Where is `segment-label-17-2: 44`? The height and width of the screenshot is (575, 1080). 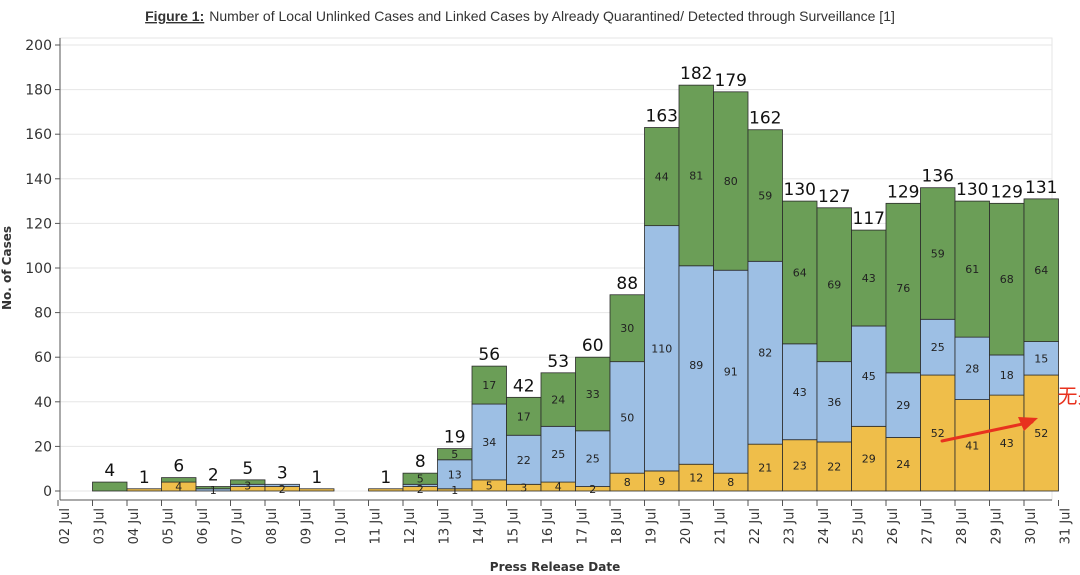 segment-label-17-2: 44 is located at coordinates (662, 177).